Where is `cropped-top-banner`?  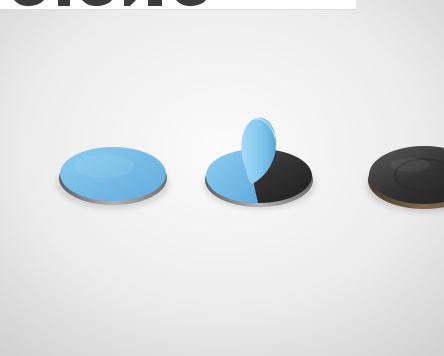
cropped-top-banner is located at coordinates (178, 5).